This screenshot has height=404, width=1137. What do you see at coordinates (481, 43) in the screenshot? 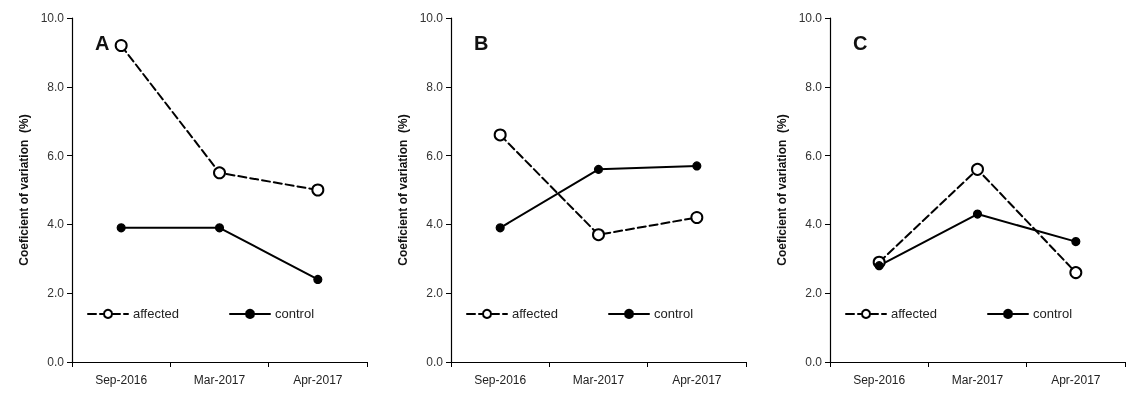
I see `text: B` at bounding box center [481, 43].